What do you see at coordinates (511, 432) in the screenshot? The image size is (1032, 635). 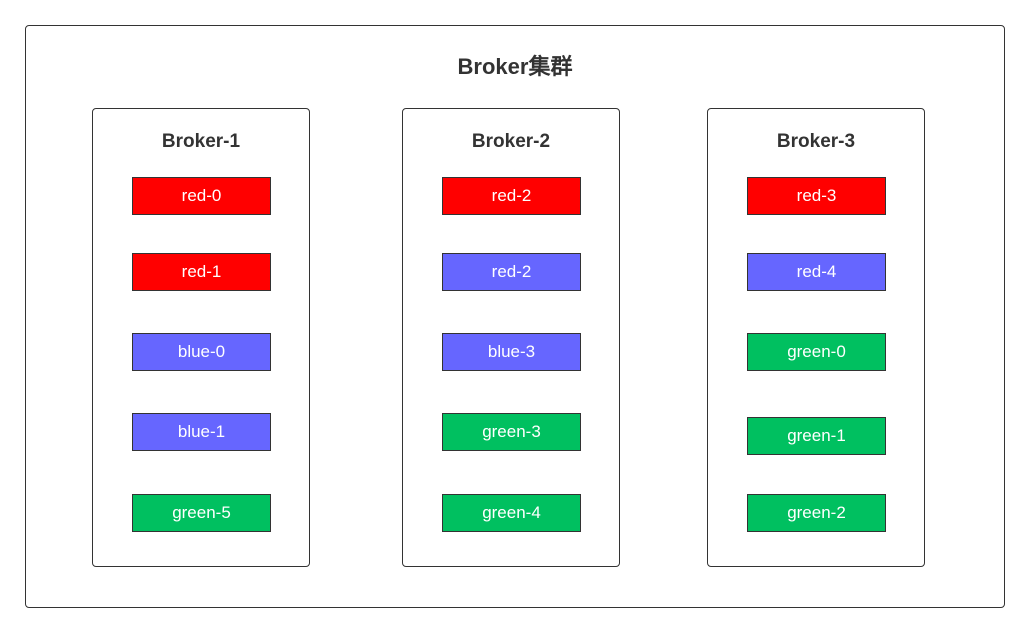 I see `partition-box: green-3` at bounding box center [511, 432].